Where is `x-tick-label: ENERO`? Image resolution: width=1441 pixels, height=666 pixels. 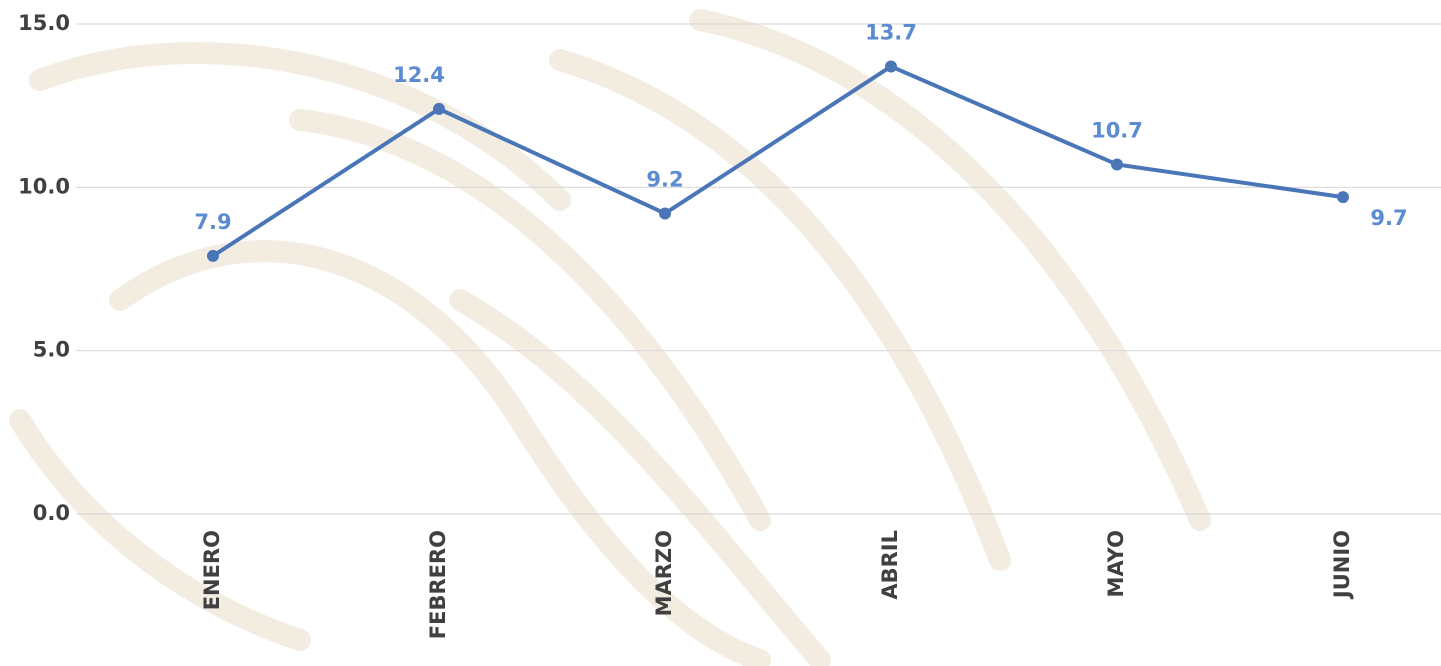
x-tick-label: ENERO is located at coordinates (212, 570).